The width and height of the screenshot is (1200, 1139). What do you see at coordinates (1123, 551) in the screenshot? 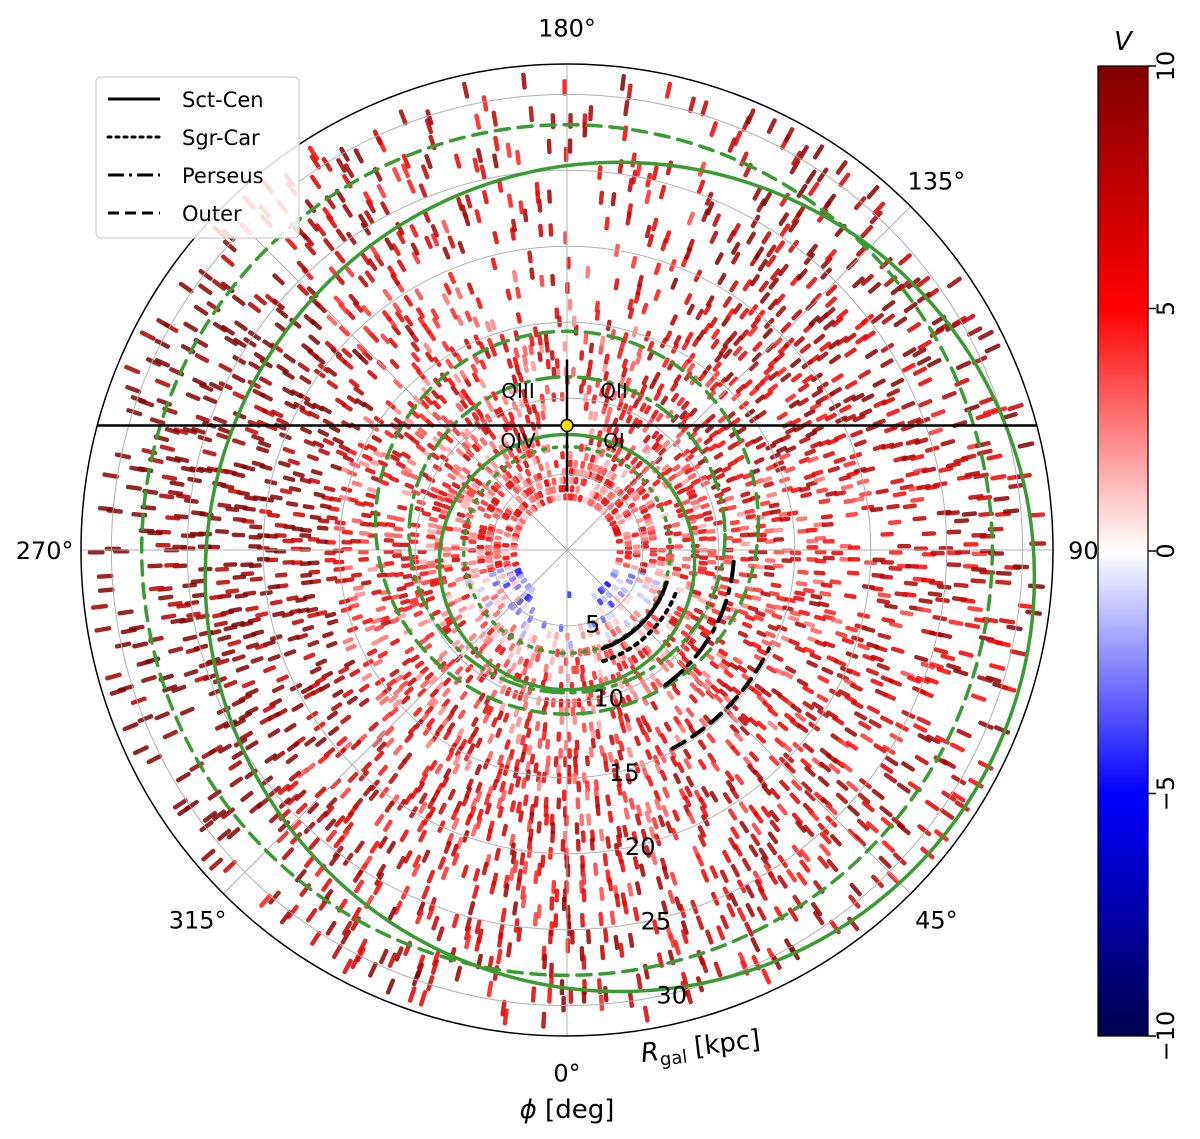
I see `colorbar-gradient` at bounding box center [1123, 551].